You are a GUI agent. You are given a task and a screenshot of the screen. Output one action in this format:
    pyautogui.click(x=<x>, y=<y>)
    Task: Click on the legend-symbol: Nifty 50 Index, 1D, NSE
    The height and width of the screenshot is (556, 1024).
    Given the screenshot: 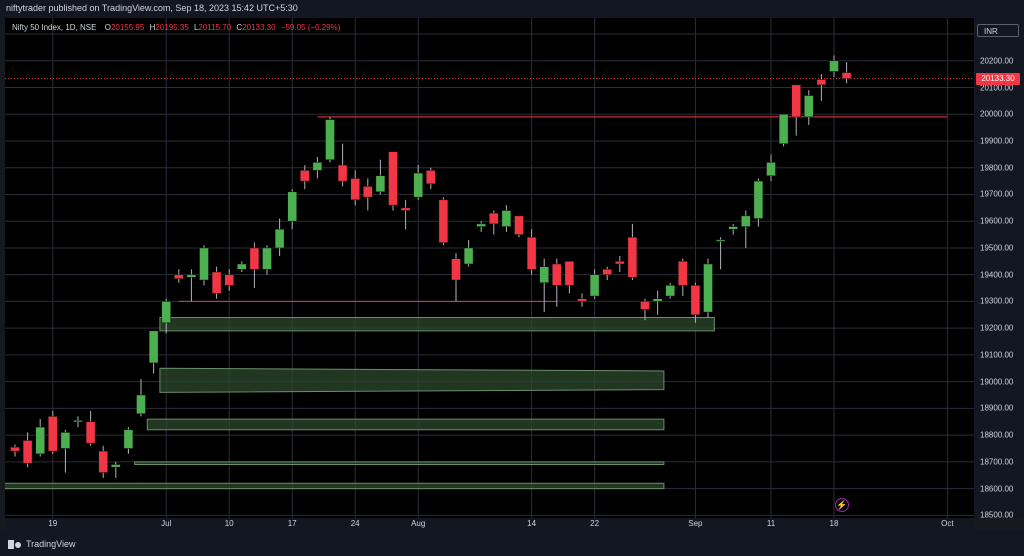 What is the action you would take?
    pyautogui.click(x=54, y=27)
    